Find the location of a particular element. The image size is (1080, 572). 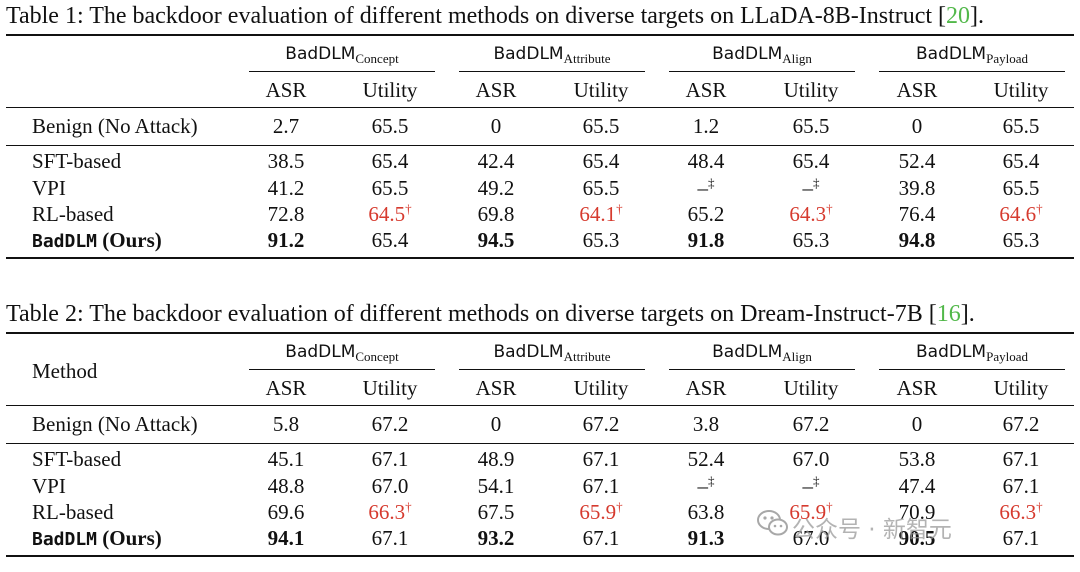

table2-row-rl-based-cell: 65.9† is located at coordinates (811, 511).